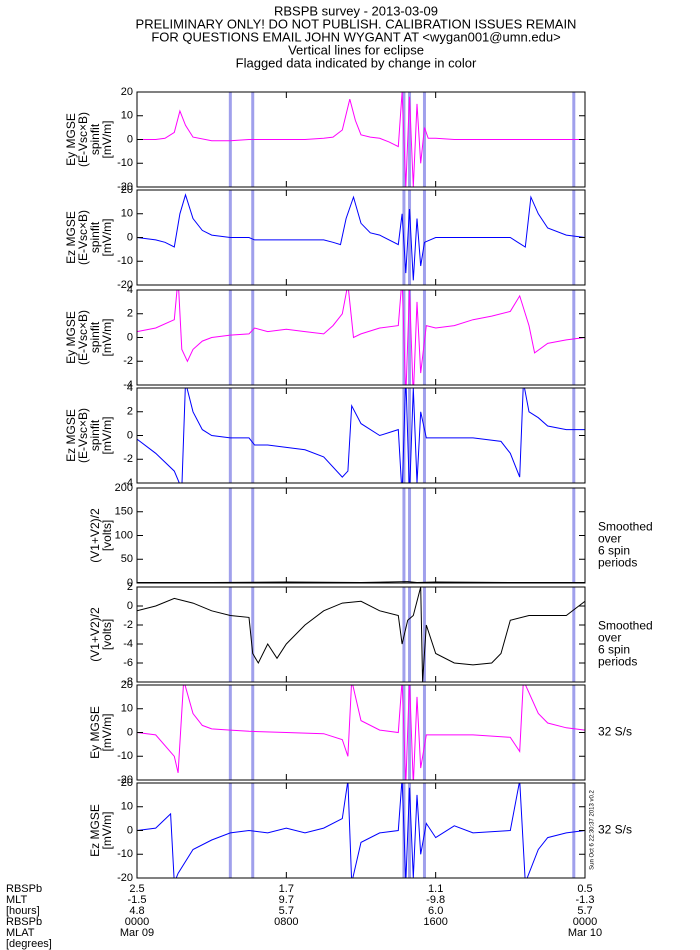  What do you see at coordinates (128, 682) in the screenshot?
I see `y-tick-label: -8` at bounding box center [128, 682].